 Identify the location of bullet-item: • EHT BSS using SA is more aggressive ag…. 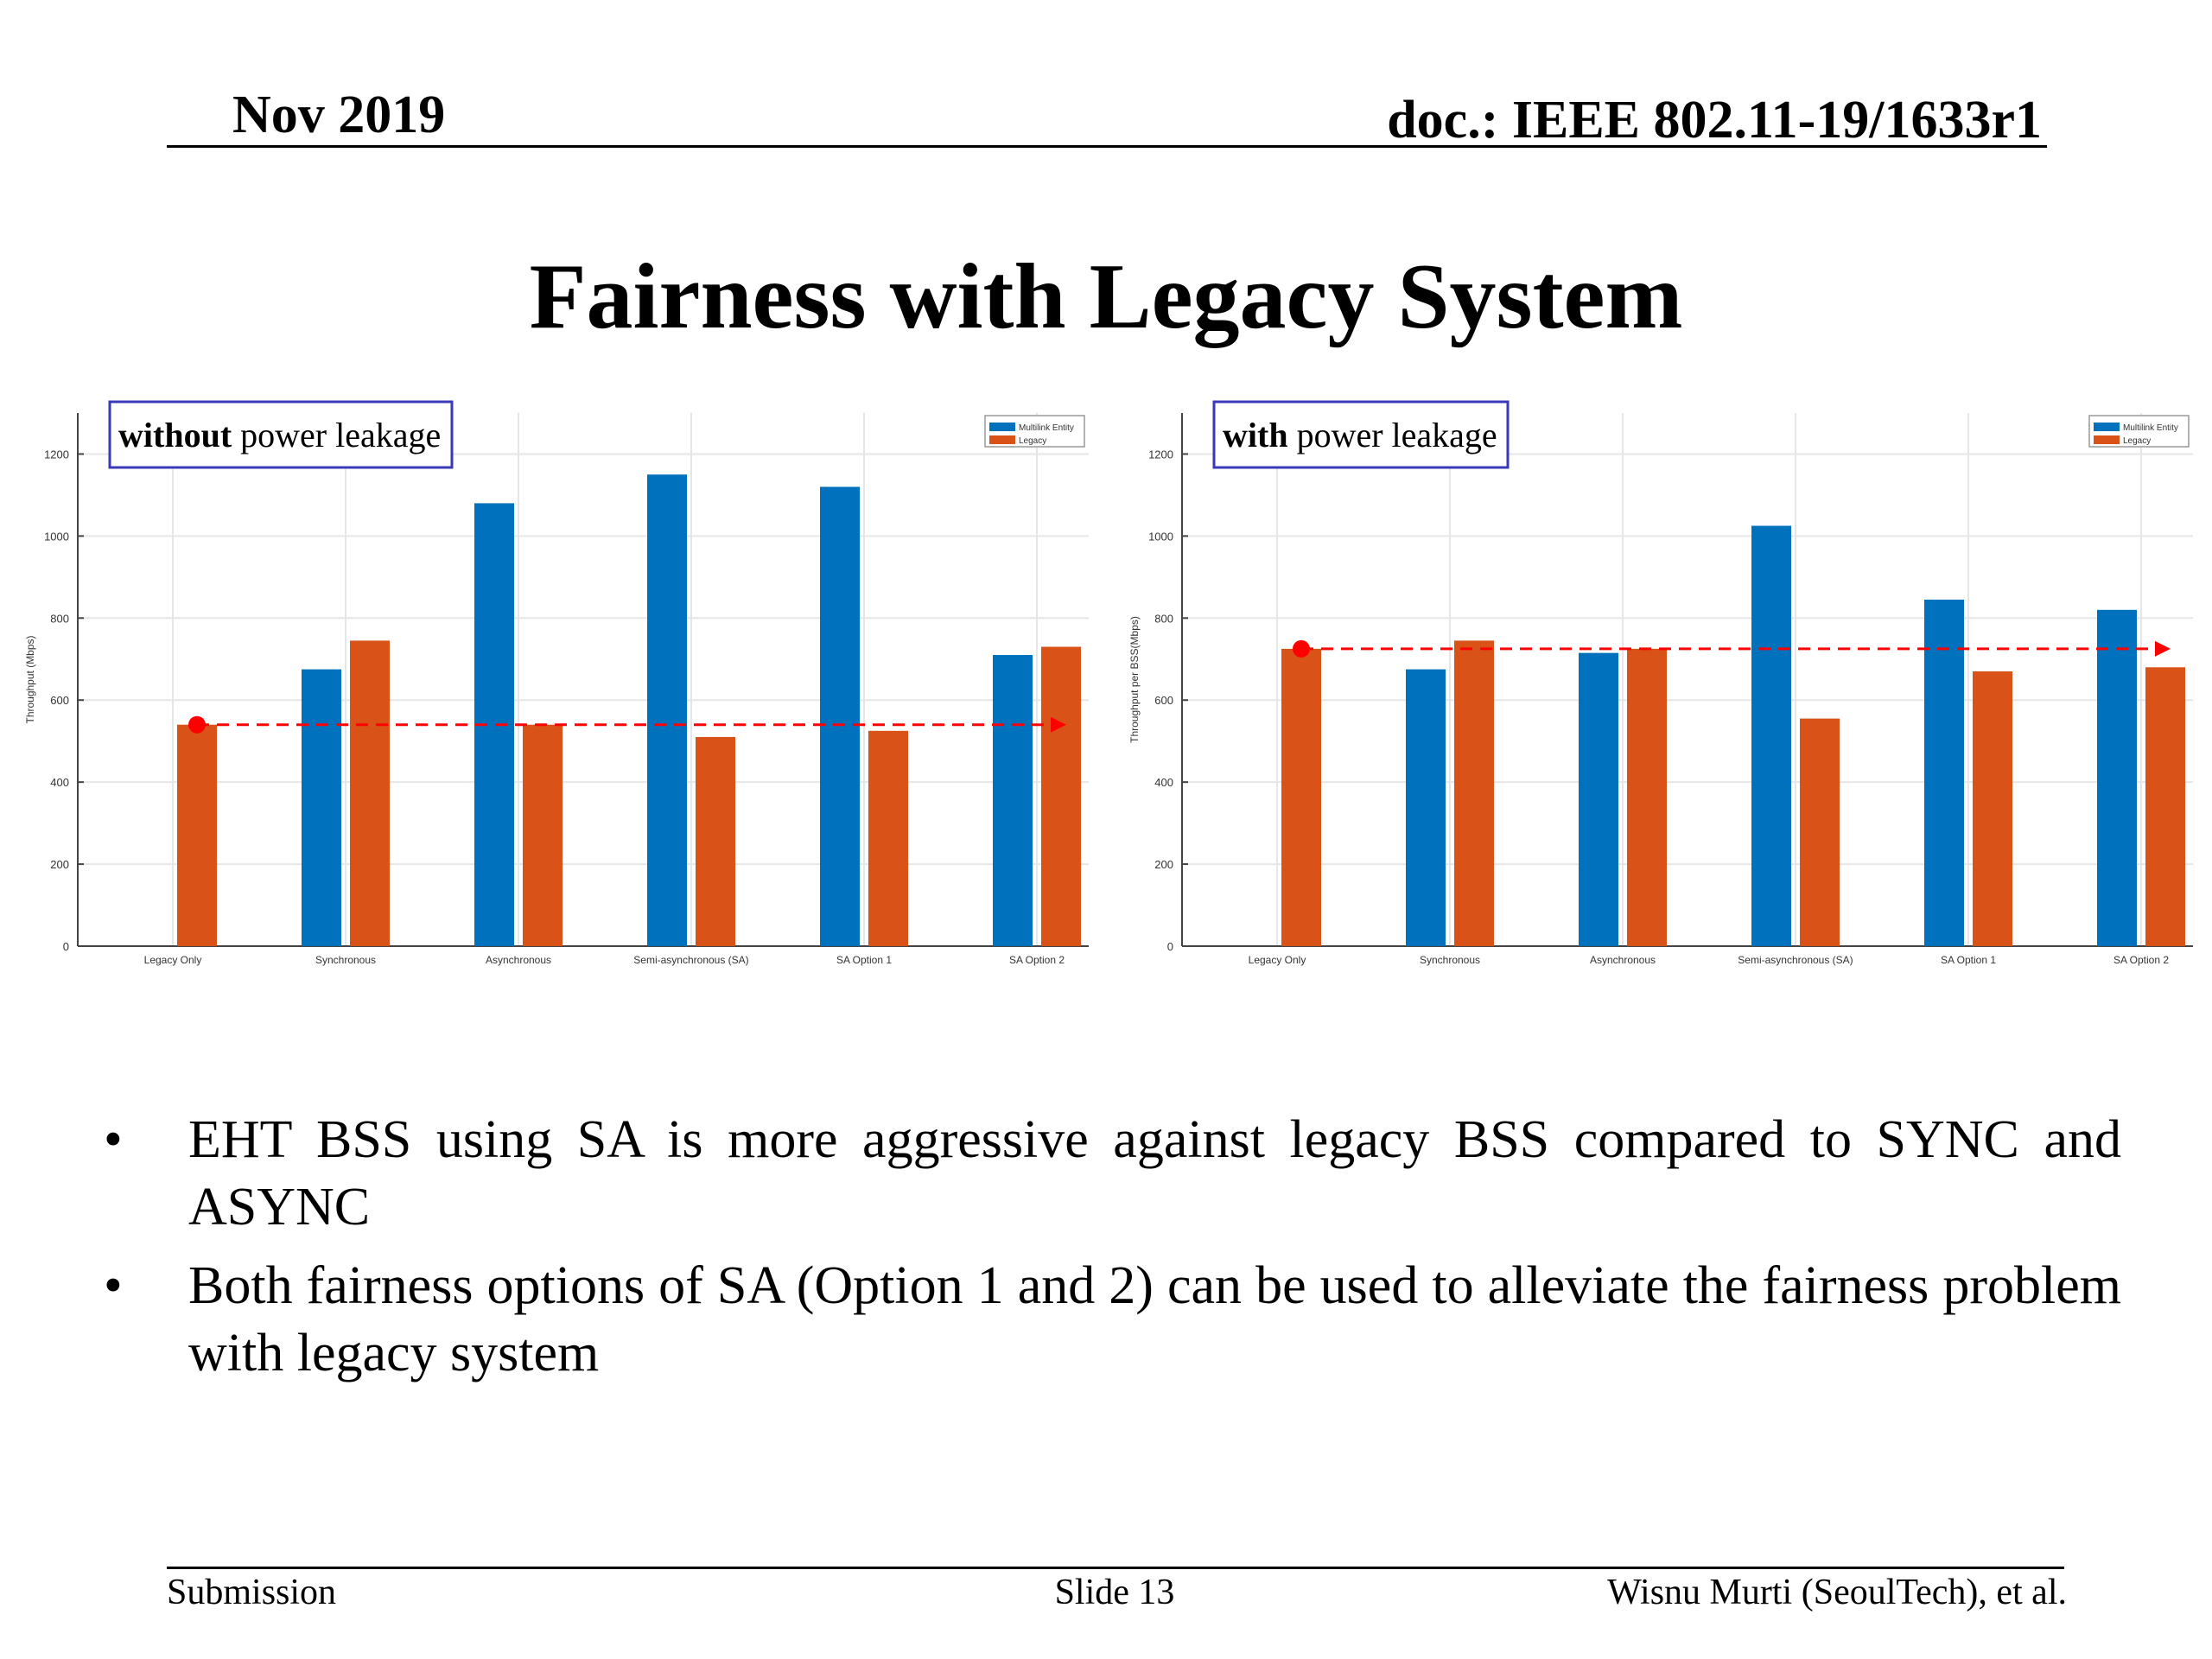
(1112, 1173).